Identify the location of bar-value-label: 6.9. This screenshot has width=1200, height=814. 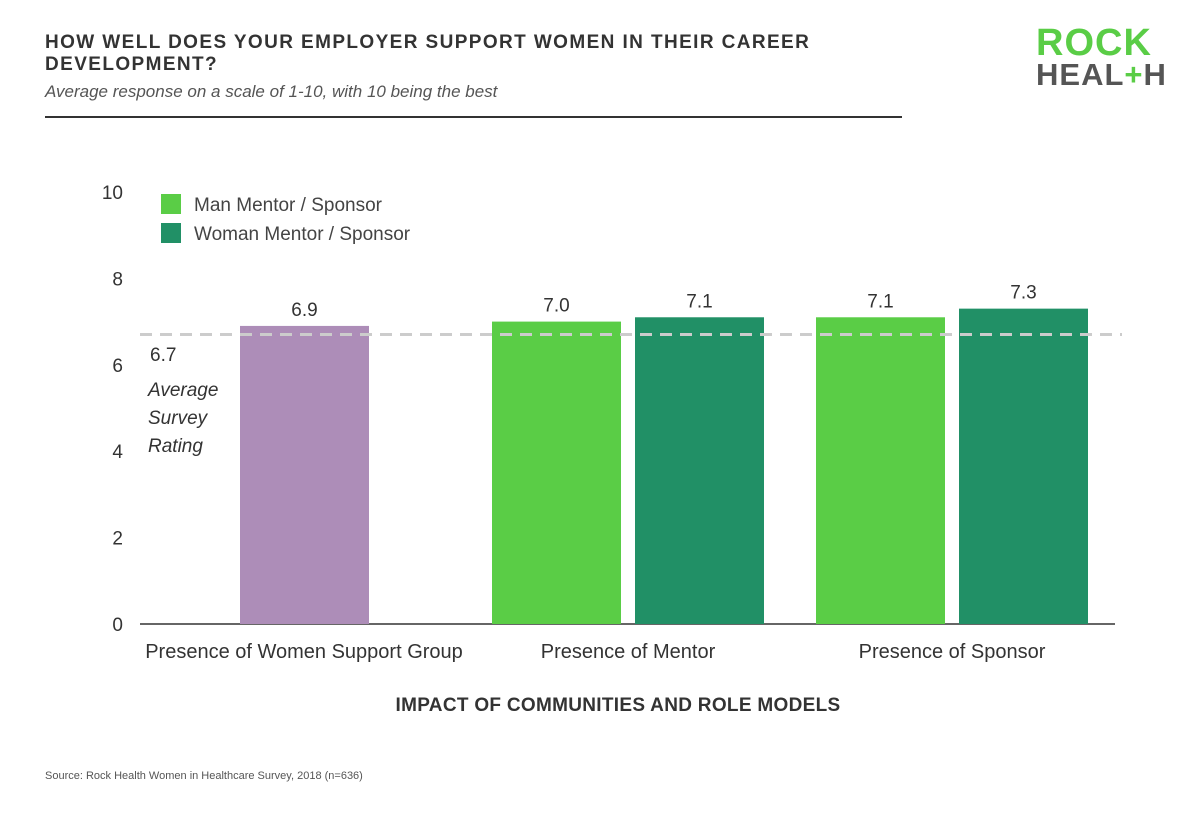
(304, 310).